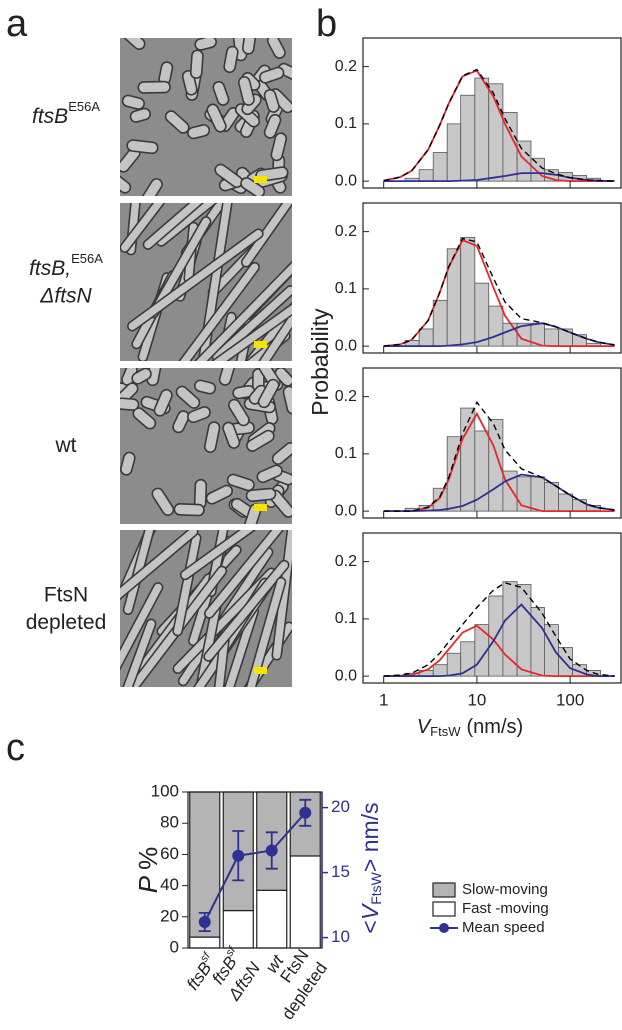 The height and width of the screenshot is (1030, 622). What do you see at coordinates (505, 889) in the screenshot?
I see `legend-label: Slow-moving` at bounding box center [505, 889].